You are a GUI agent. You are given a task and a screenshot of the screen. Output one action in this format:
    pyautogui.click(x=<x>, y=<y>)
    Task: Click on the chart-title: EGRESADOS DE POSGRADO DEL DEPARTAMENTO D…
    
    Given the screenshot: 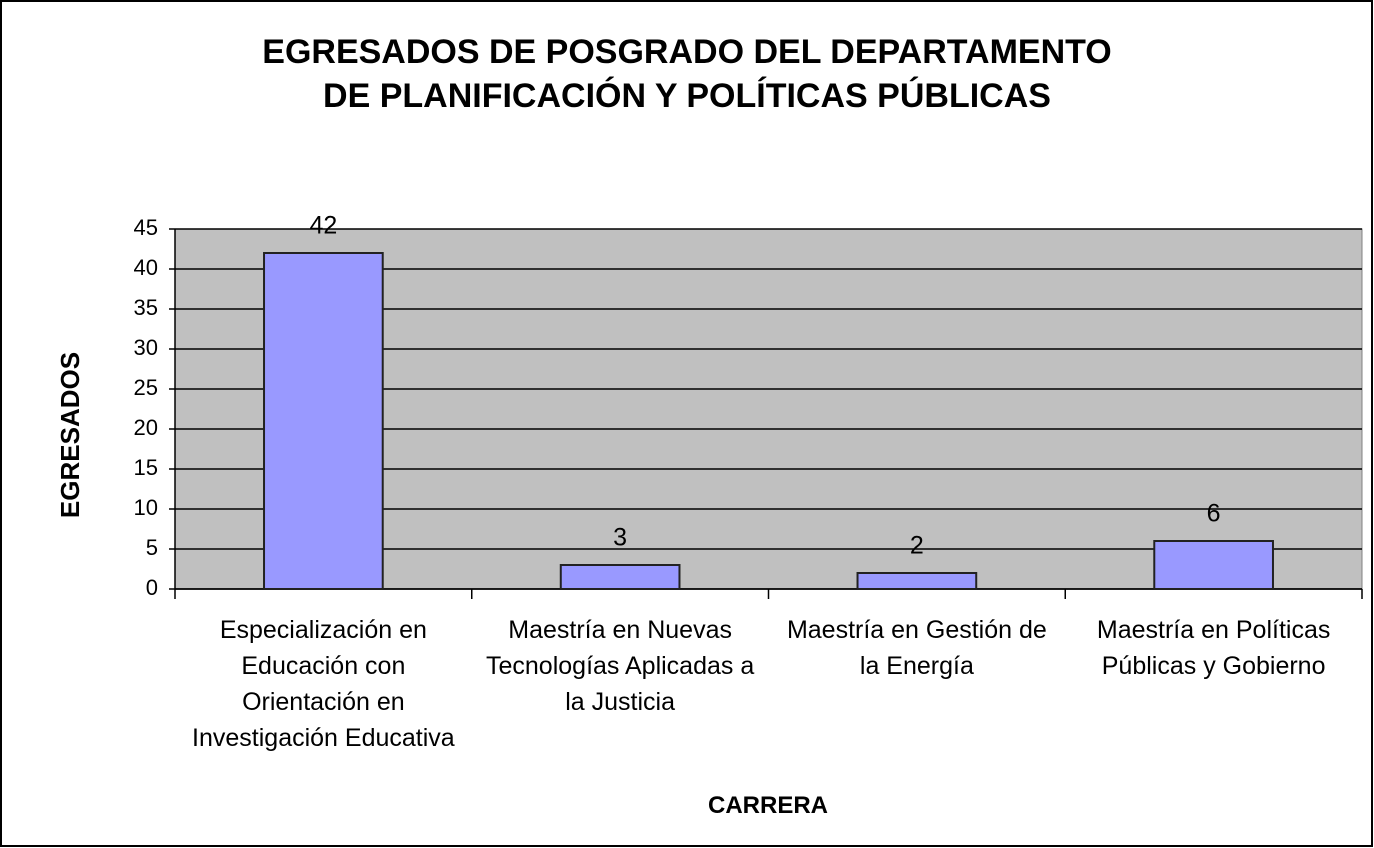 What is the action you would take?
    pyautogui.click(x=687, y=74)
    